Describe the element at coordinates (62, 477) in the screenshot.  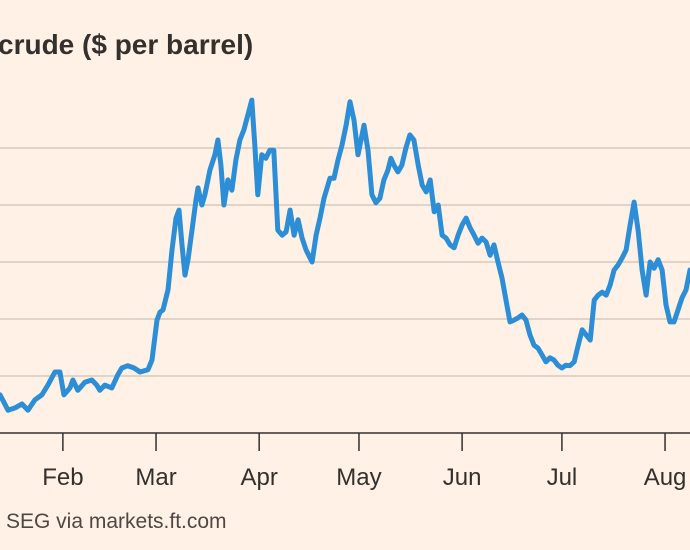
I see `x-tick-label: Feb` at that location.